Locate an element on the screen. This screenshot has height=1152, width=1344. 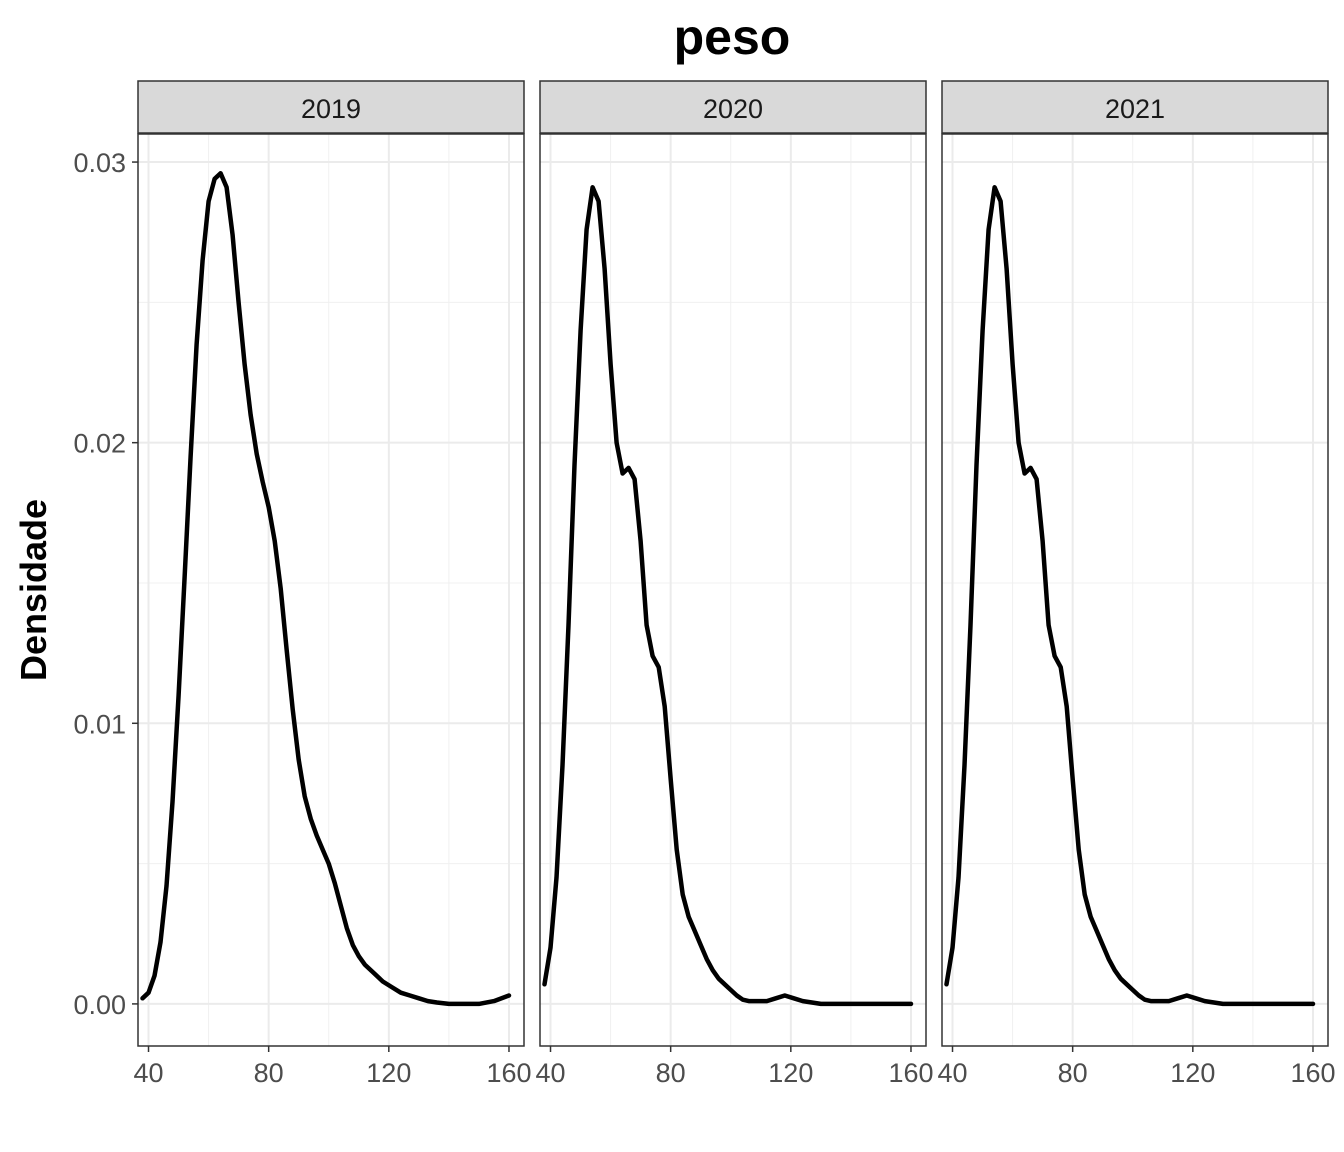
y-tick-label: 0.01 is located at coordinates (99, 724).